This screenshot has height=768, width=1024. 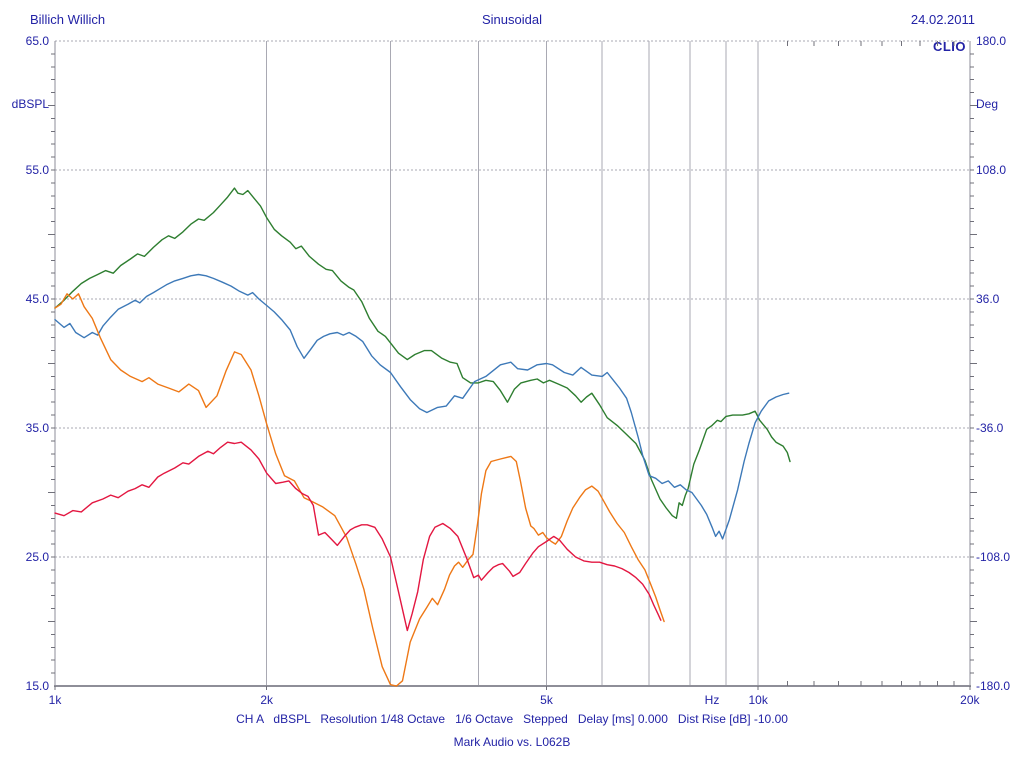 What do you see at coordinates (991, 41) in the screenshot?
I see `y-right-tick-label: 180.0` at bounding box center [991, 41].